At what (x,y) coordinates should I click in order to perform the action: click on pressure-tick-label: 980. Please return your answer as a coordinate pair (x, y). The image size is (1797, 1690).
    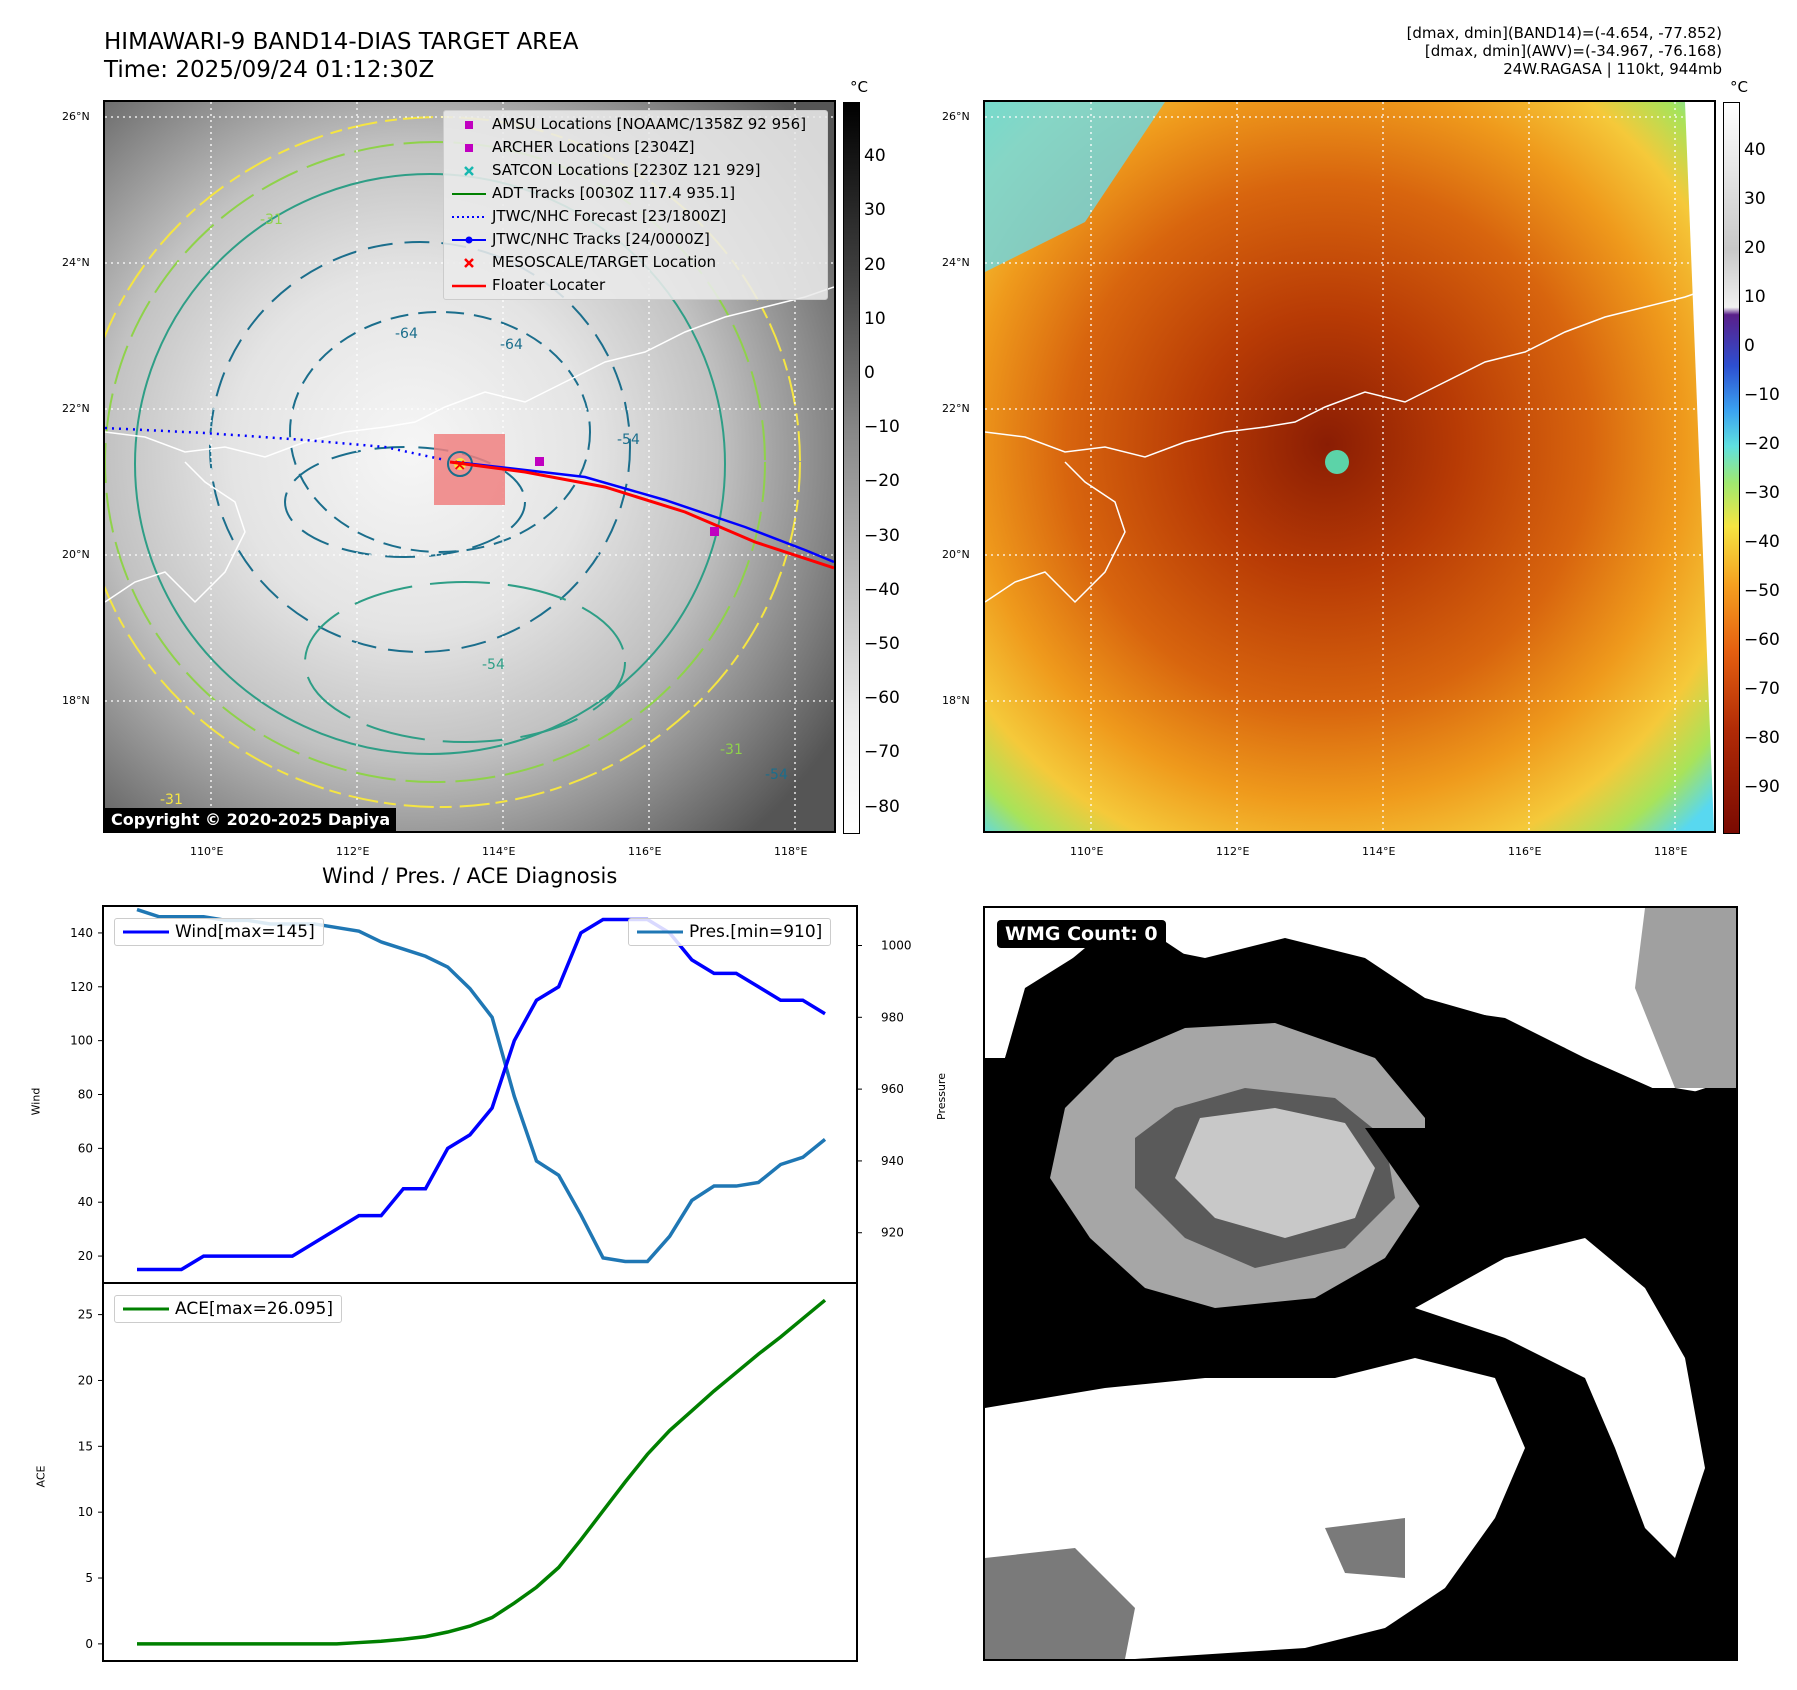
    Looking at the image, I should click on (892, 1017).